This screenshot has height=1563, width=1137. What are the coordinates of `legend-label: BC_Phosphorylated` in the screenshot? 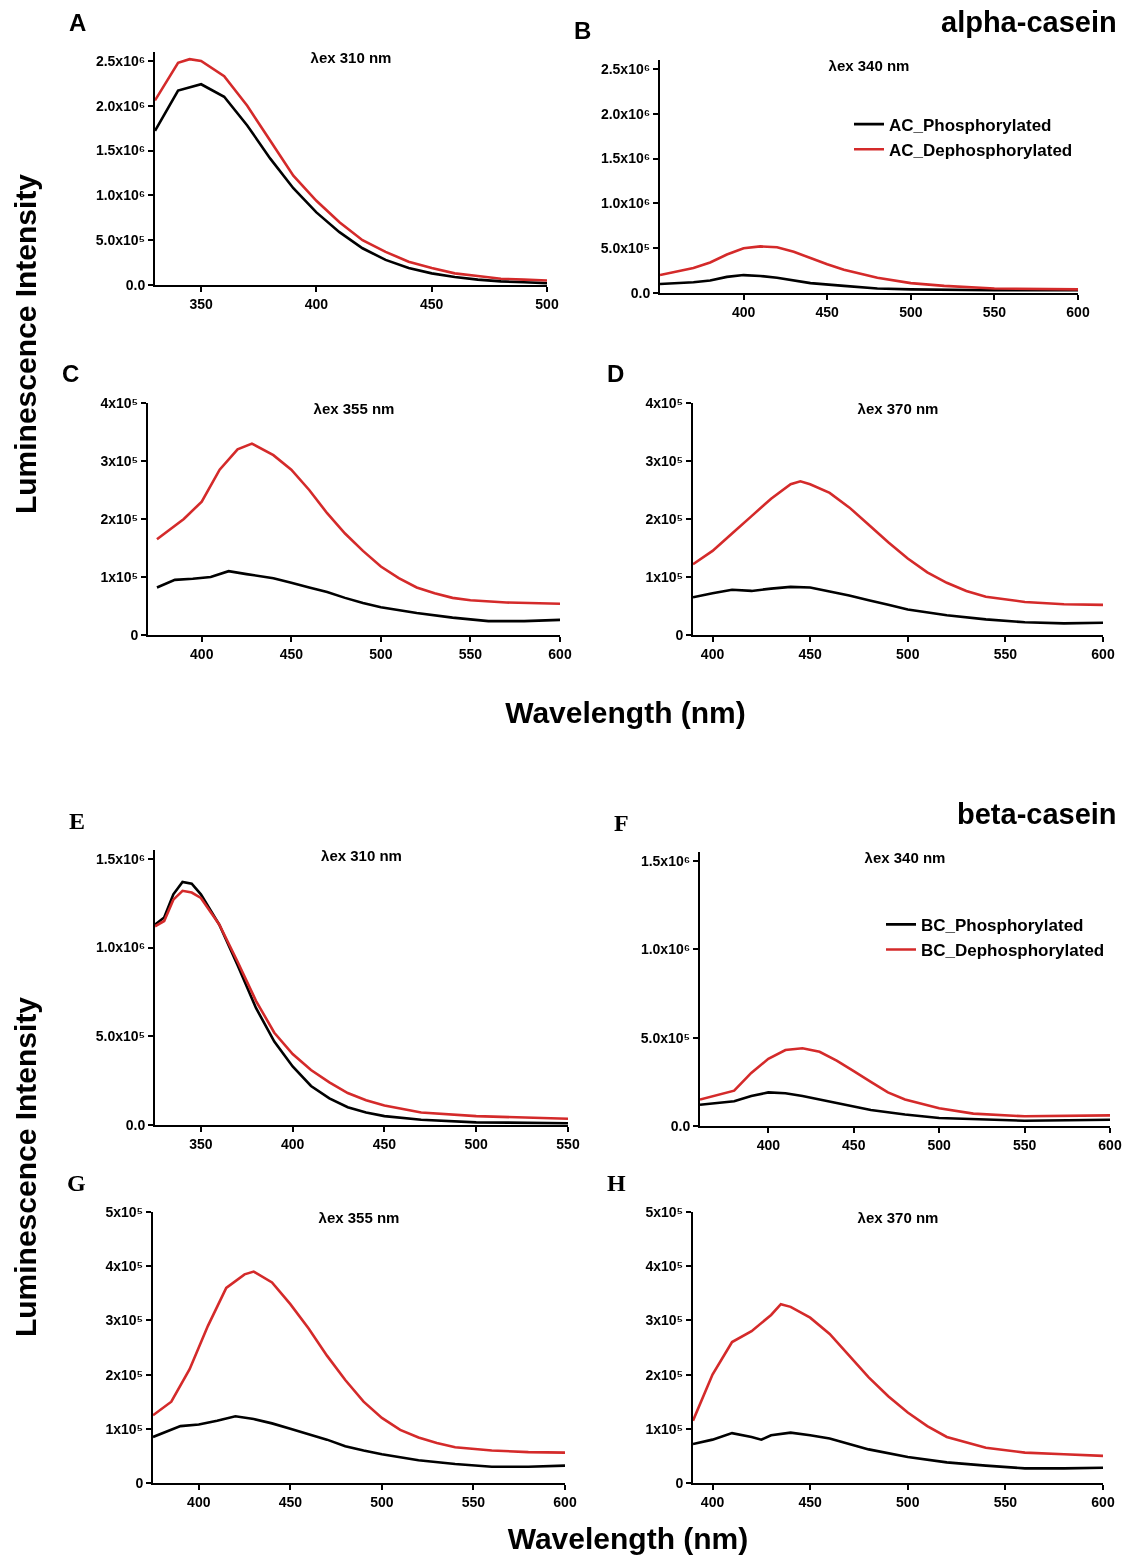 It's located at (1002, 925).